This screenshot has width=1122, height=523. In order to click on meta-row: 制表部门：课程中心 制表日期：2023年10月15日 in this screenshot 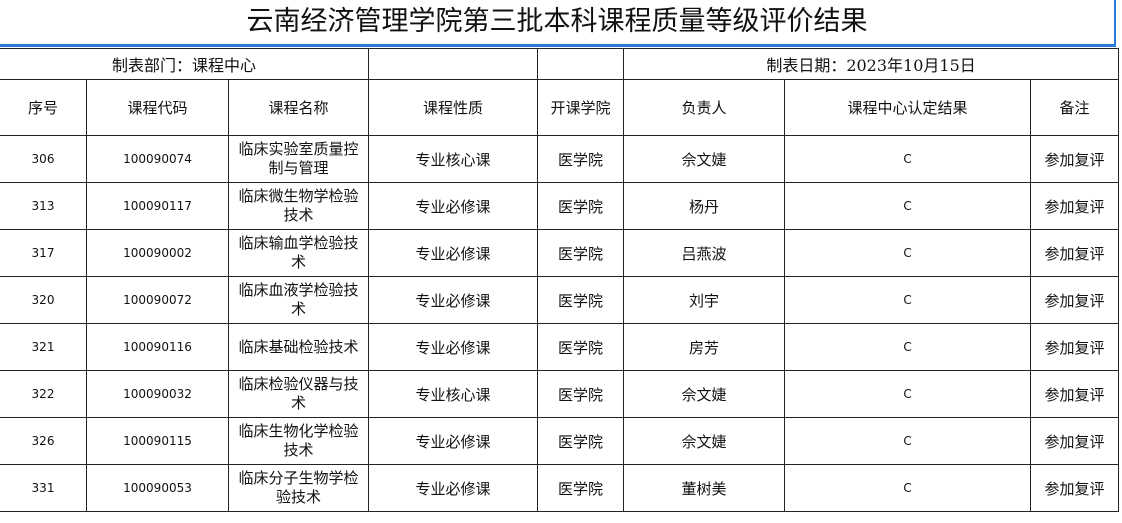, I will do `click(560, 64)`.